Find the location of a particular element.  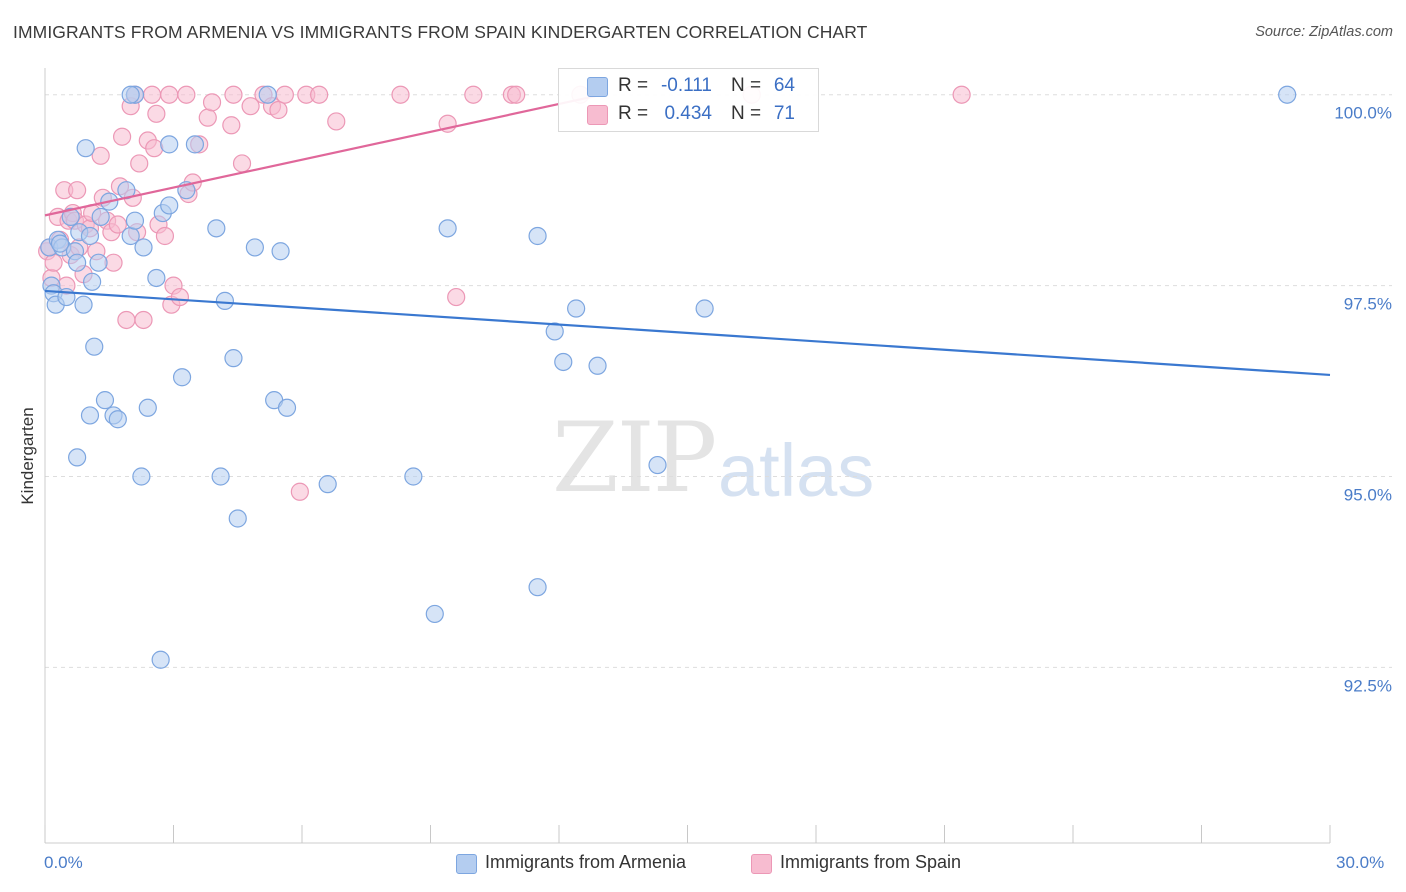

r-value: -0.111 is located at coordinates (686, 85).